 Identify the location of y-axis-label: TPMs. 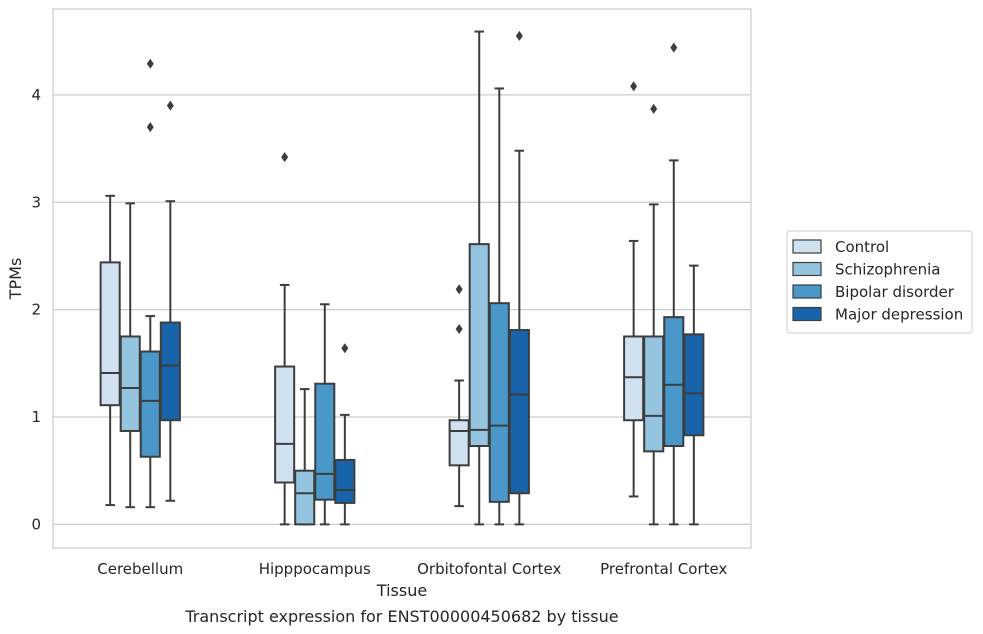
(15, 279).